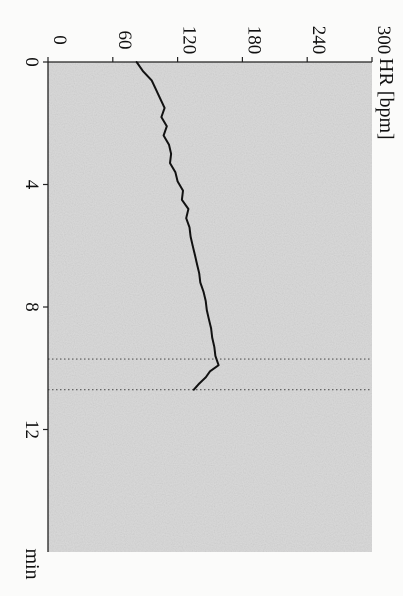  What do you see at coordinates (32, 563) in the screenshot?
I see `time-axis-title: min` at bounding box center [32, 563].